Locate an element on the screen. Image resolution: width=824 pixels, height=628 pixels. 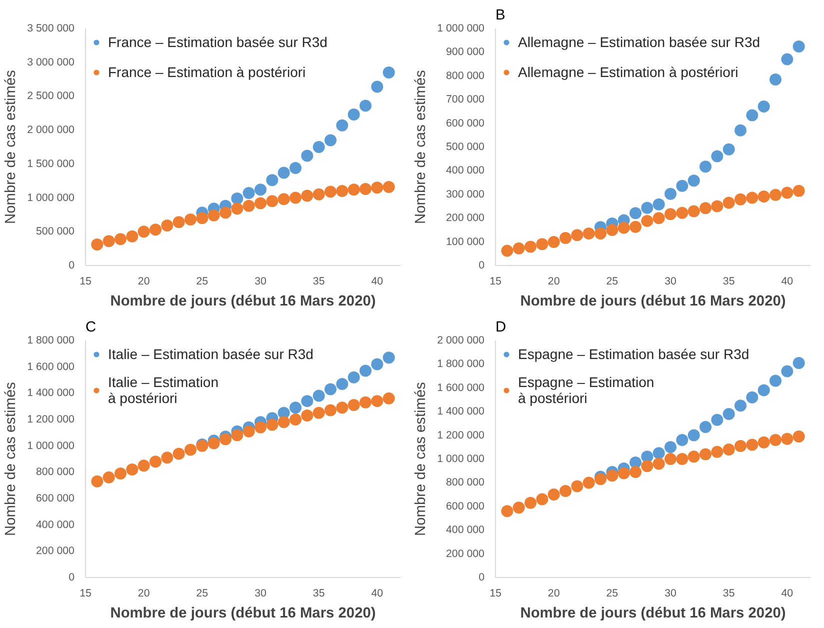
legend-label: Italie – Estimation à postériori is located at coordinates (163, 390).